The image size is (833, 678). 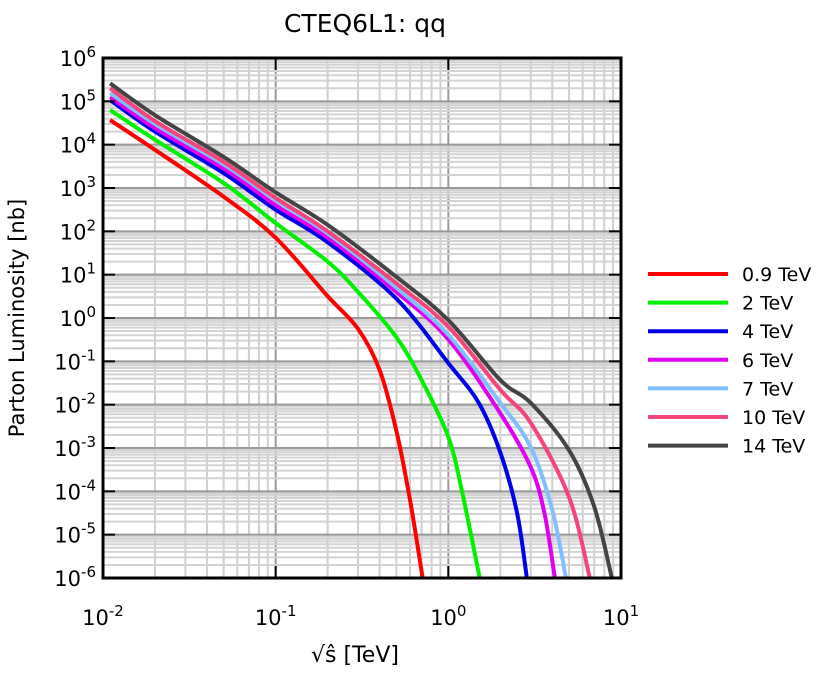 I want to click on y-tick-label: 10⁻⁴, so click(x=75, y=490).